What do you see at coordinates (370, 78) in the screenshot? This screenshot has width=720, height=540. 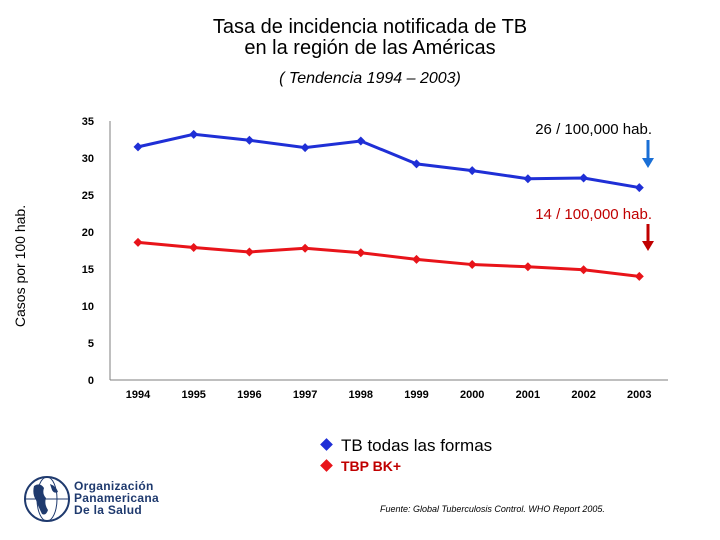 I see `chart-subtitle: ( Tendencia 1994 – 2003)` at bounding box center [370, 78].